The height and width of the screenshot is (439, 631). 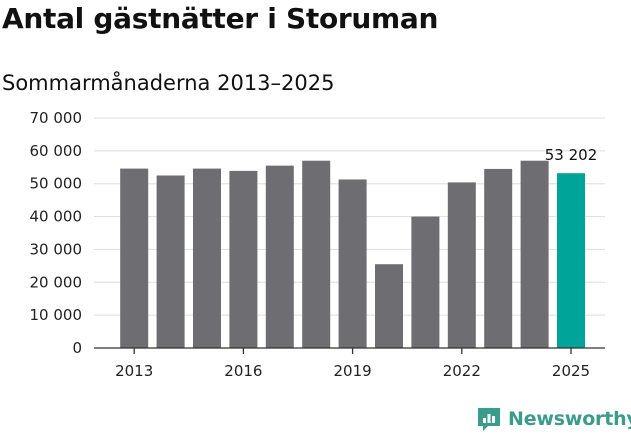 What do you see at coordinates (498, 258) in the screenshot?
I see `bar-2023` at bounding box center [498, 258].